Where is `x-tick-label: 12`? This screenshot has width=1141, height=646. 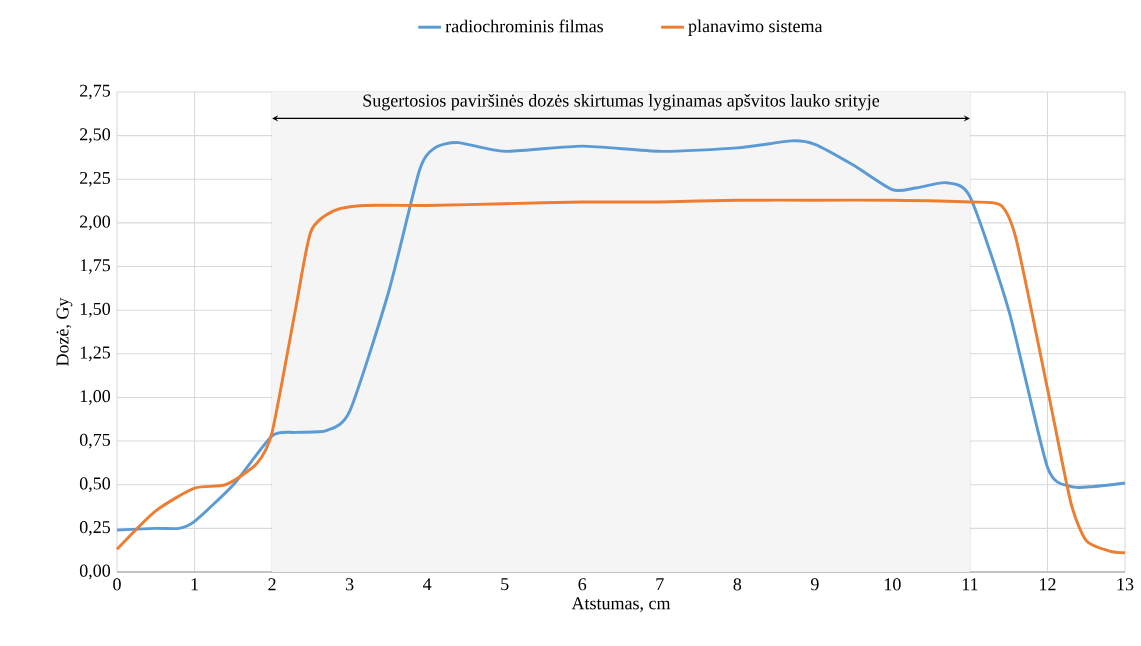 x-tick-label: 12 is located at coordinates (1048, 584).